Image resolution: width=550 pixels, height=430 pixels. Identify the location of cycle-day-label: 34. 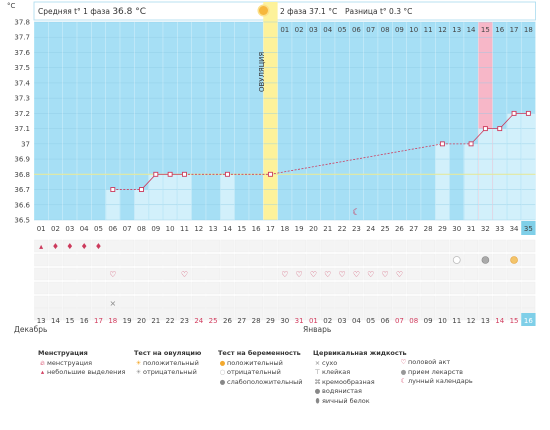
(514, 229).